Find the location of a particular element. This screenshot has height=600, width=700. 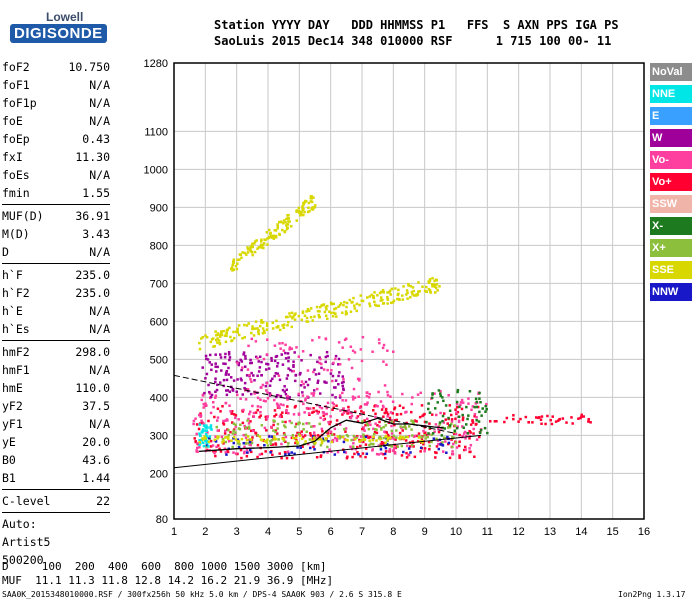

param-value: 298.0 is located at coordinates (92, 352).